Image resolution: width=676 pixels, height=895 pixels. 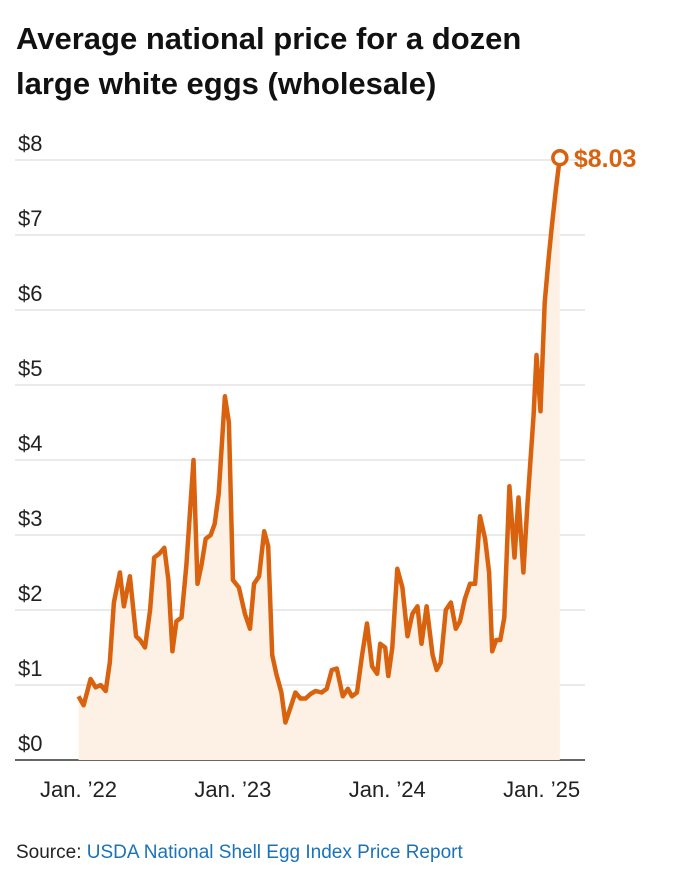 What do you see at coordinates (387, 789) in the screenshot?
I see `x-tick-label: Jan. ’24` at bounding box center [387, 789].